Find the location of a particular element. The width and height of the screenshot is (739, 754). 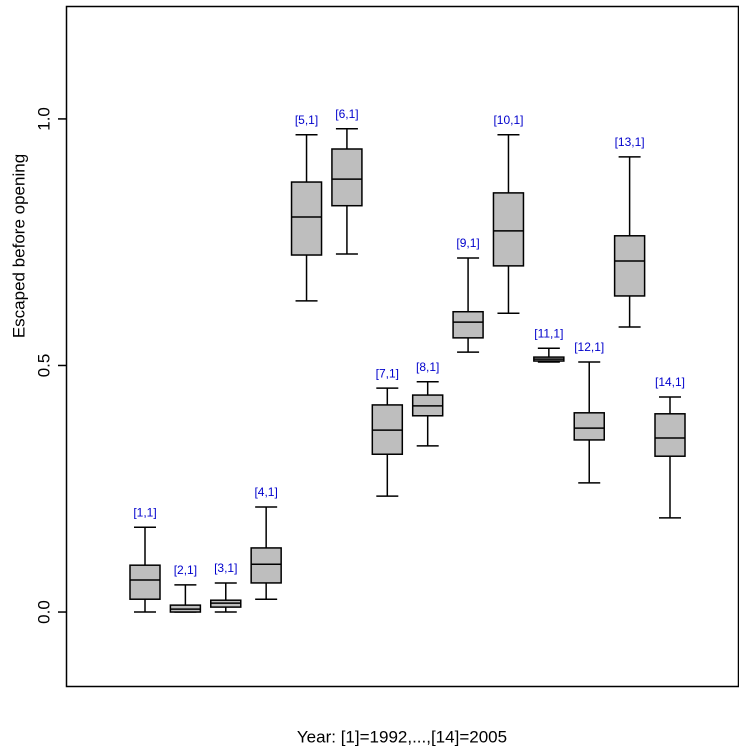

box-label: [3,1] is located at coordinates (225, 568).